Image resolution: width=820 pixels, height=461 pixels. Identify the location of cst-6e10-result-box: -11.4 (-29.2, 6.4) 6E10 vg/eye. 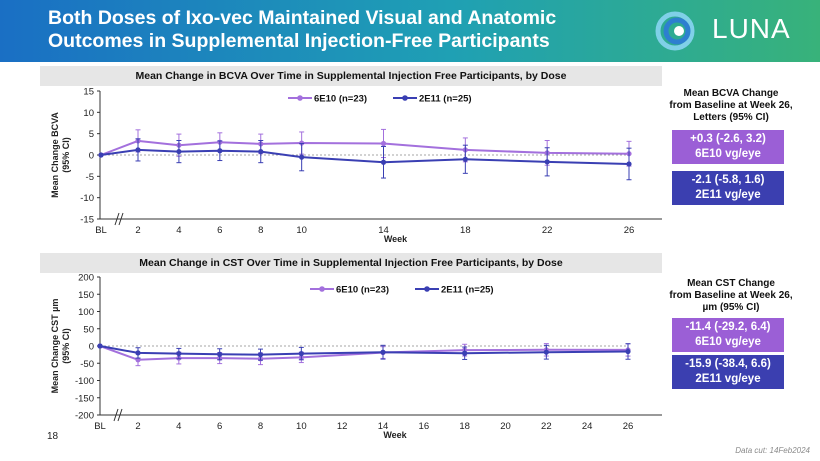
(728, 335).